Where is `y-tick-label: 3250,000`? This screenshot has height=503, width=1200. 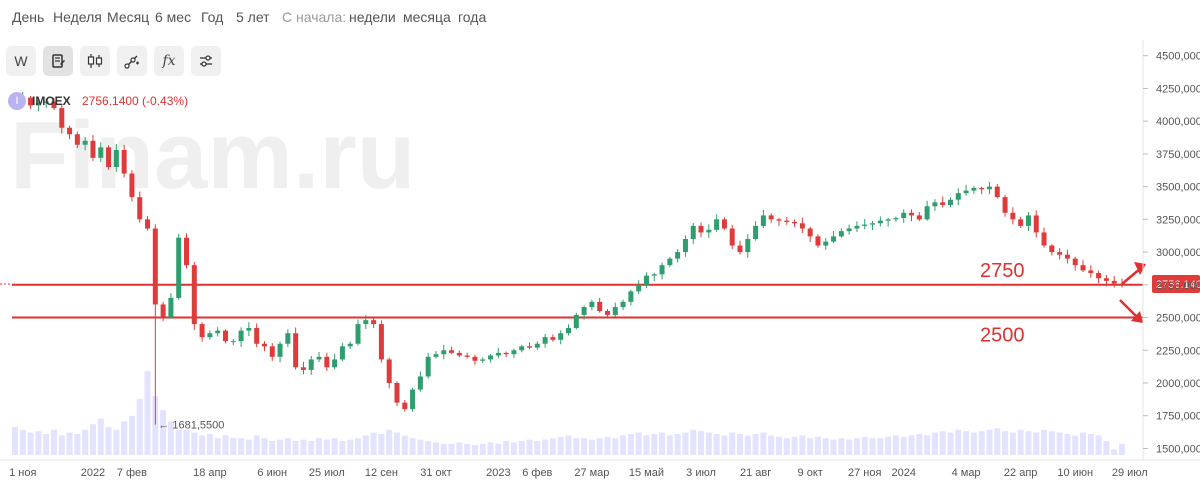 y-tick-label: 3250,000 is located at coordinates (1178, 220).